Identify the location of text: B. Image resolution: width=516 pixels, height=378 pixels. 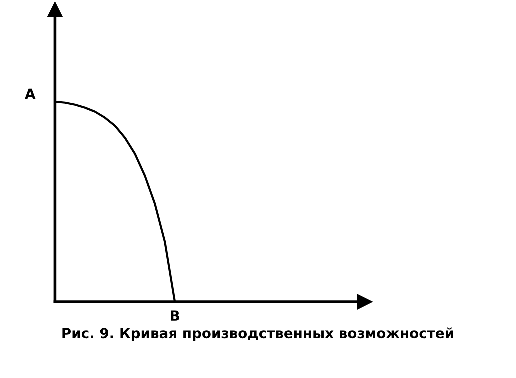
(175, 315).